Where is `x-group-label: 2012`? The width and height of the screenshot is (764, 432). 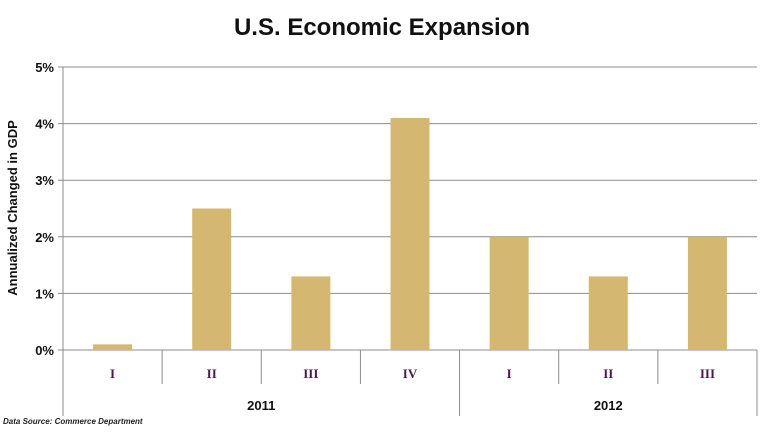 x-group-label: 2012 is located at coordinates (608, 405).